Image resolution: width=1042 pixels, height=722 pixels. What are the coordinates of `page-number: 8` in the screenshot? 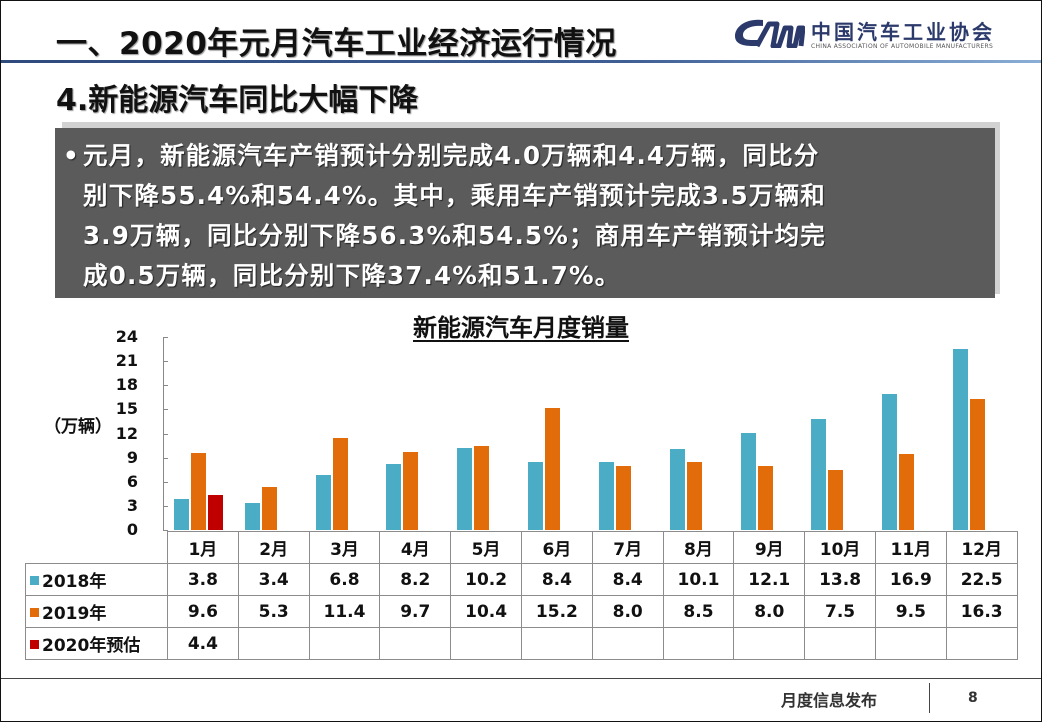 It's located at (973, 698).